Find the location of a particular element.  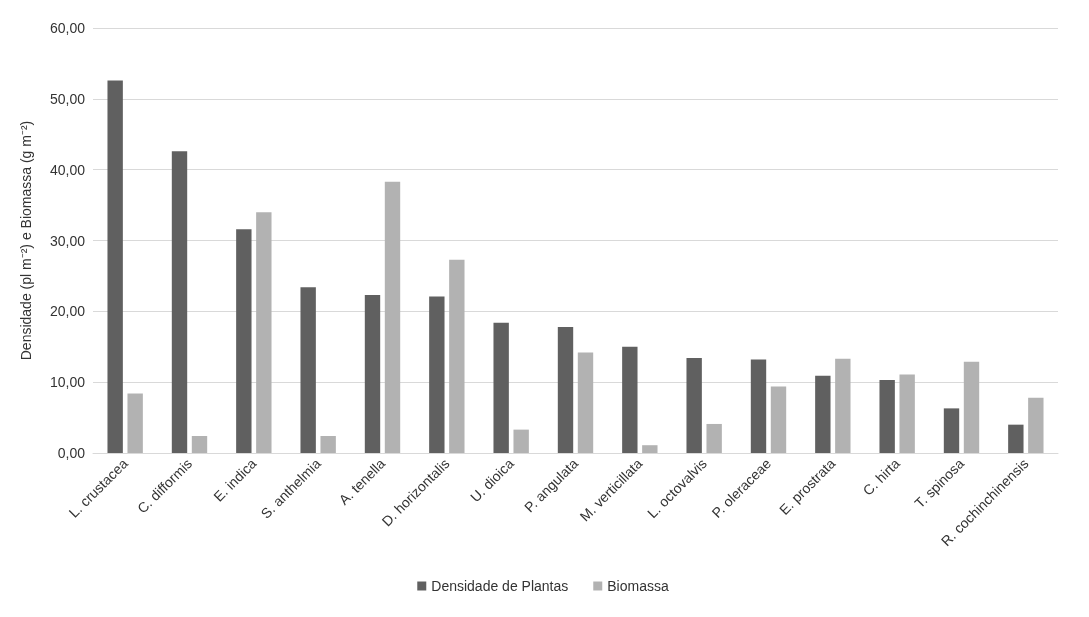

y-tick-label: 30,00 is located at coordinates (67, 240).